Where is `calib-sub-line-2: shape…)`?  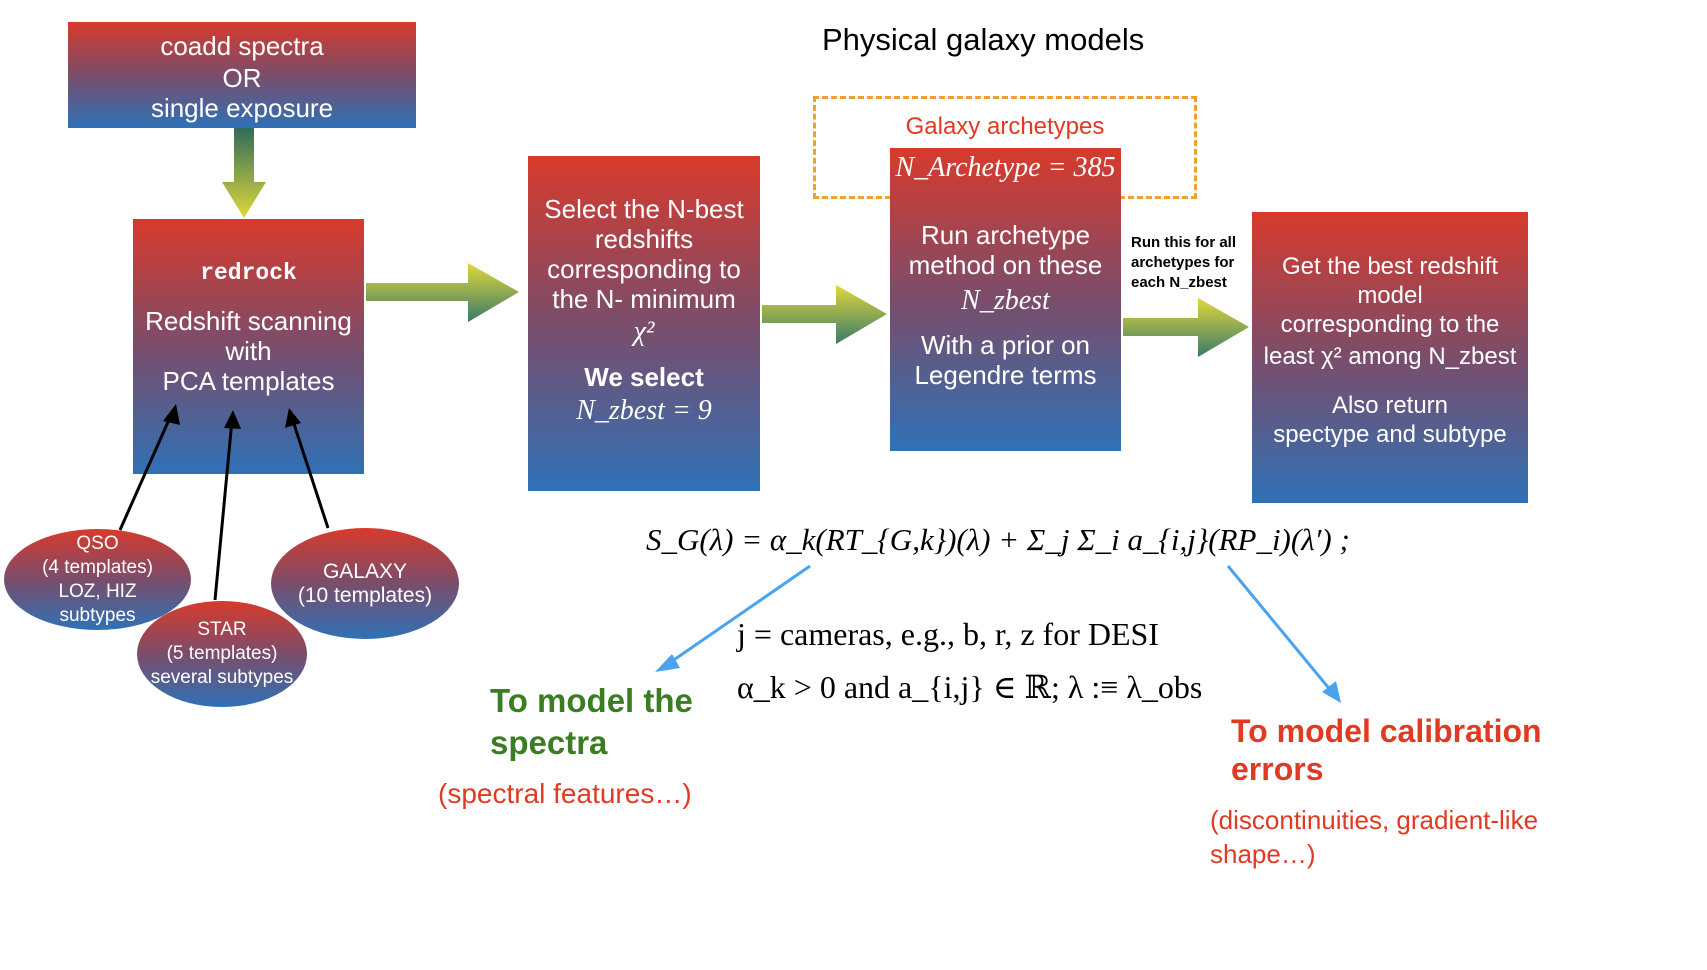 calib-sub-line-2: shape…) is located at coordinates (1263, 854).